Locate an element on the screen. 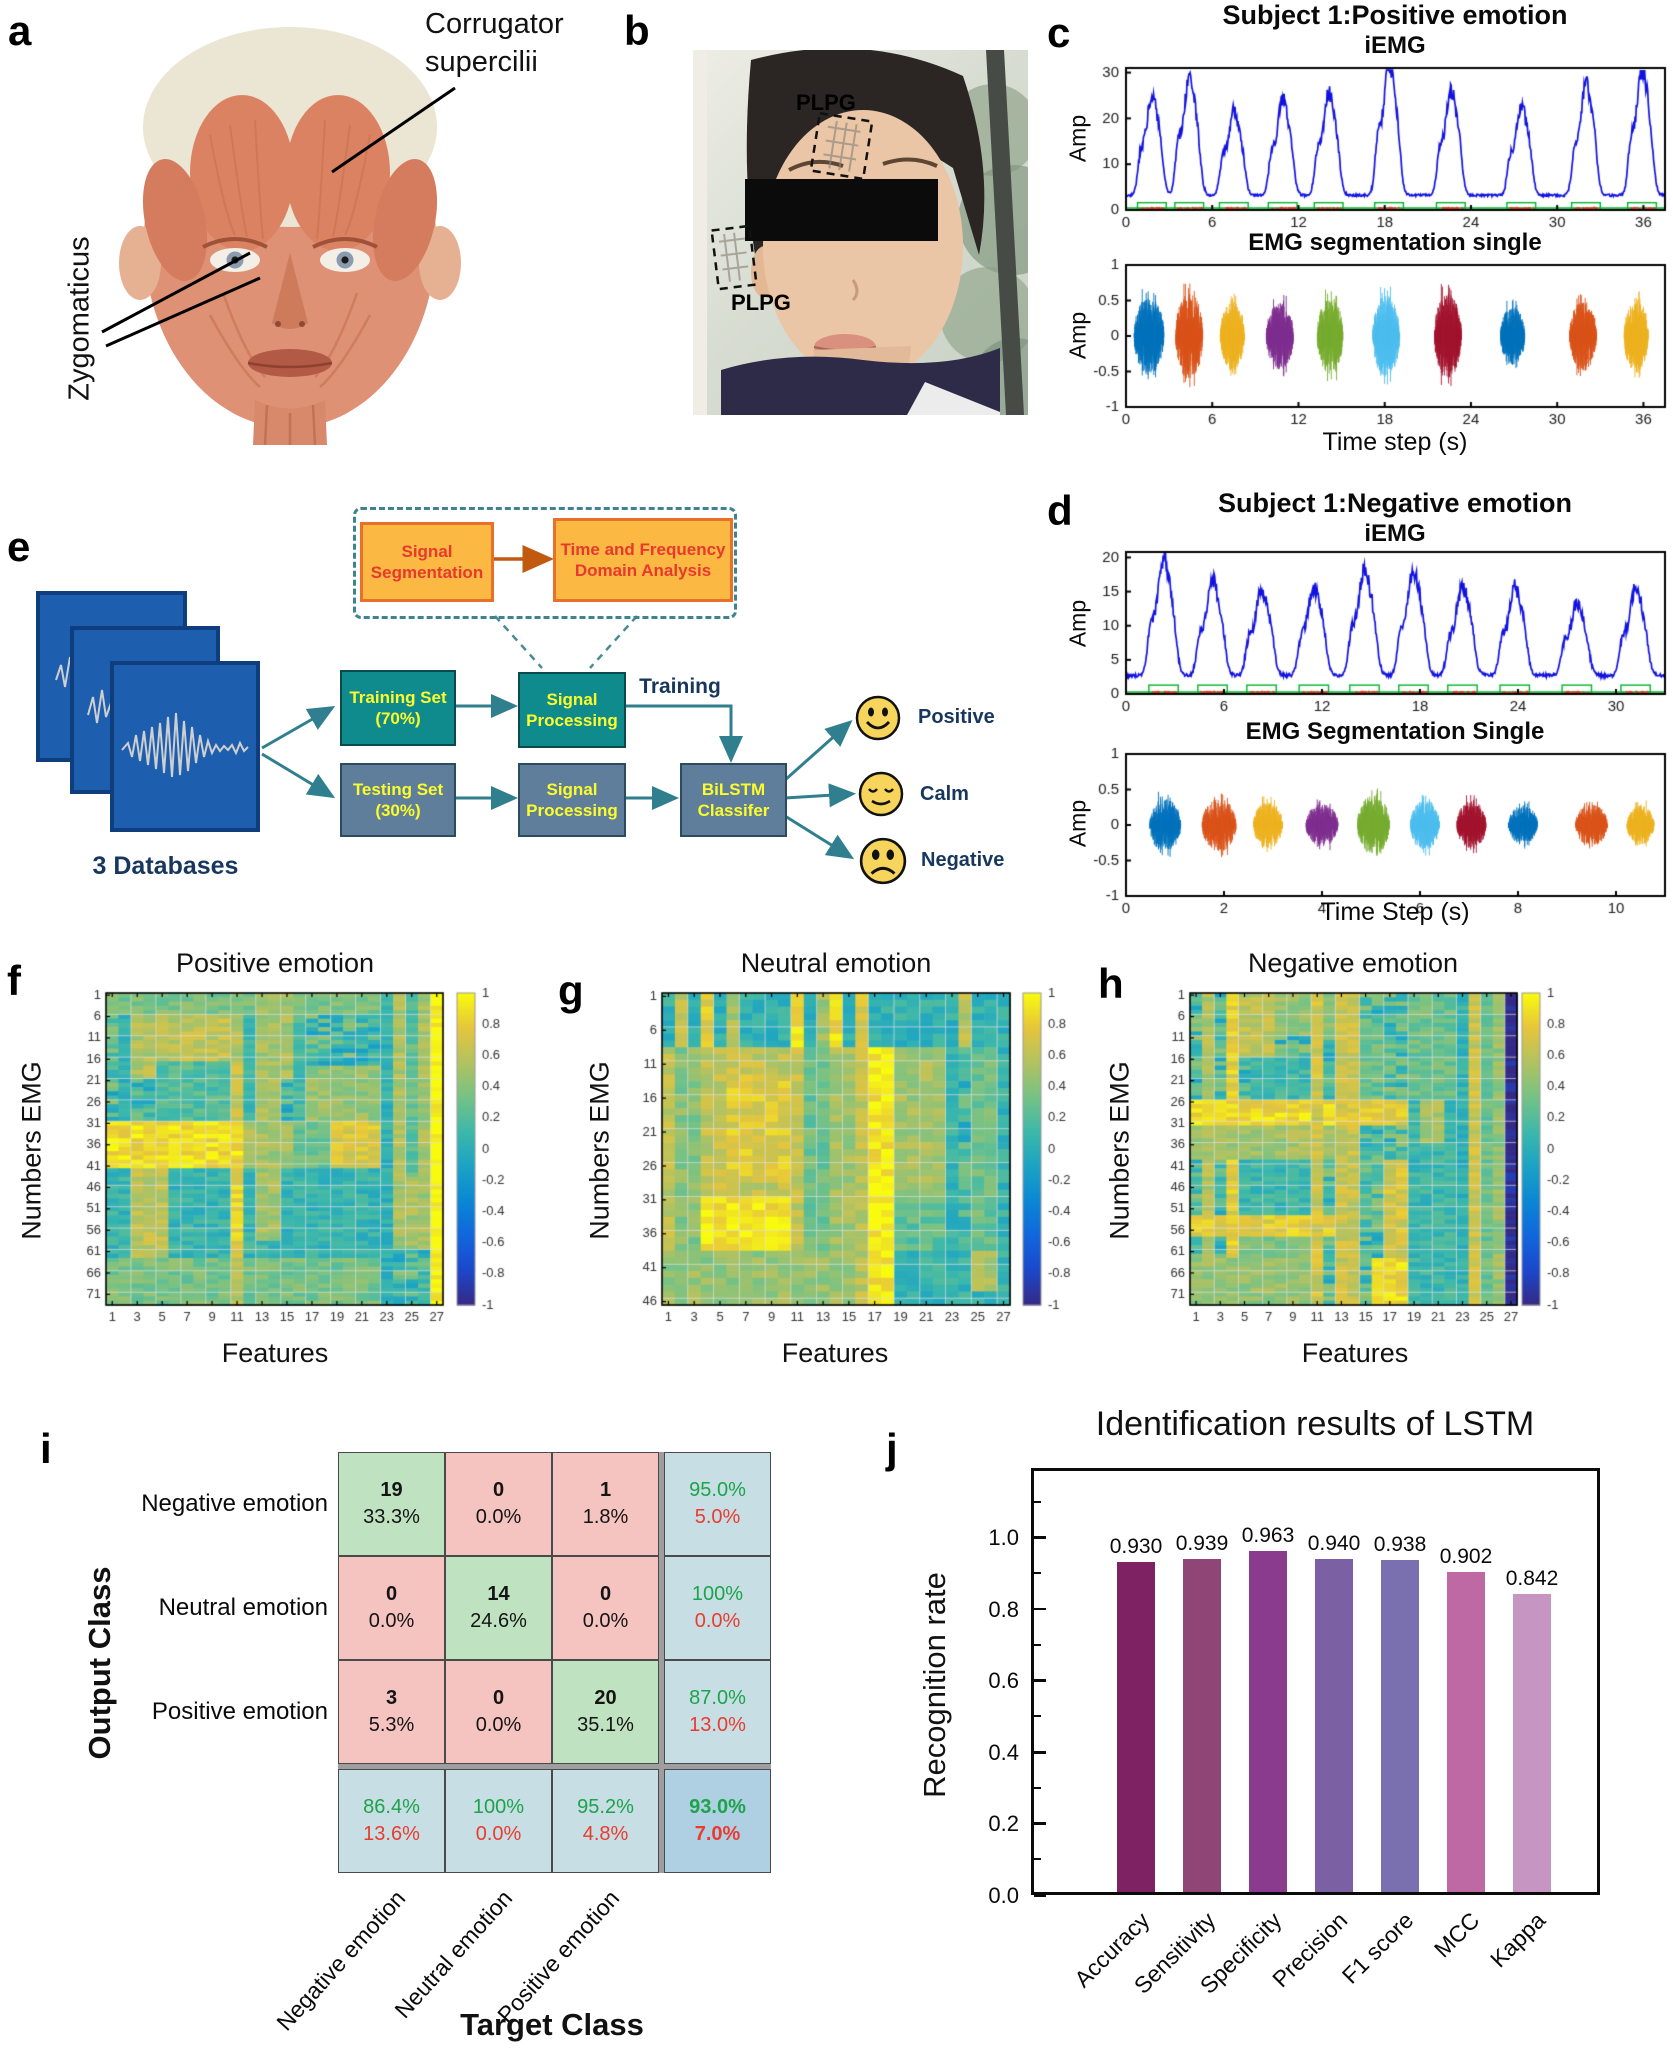  signal-processing-train-box: Signal Processing is located at coordinates (572, 710).